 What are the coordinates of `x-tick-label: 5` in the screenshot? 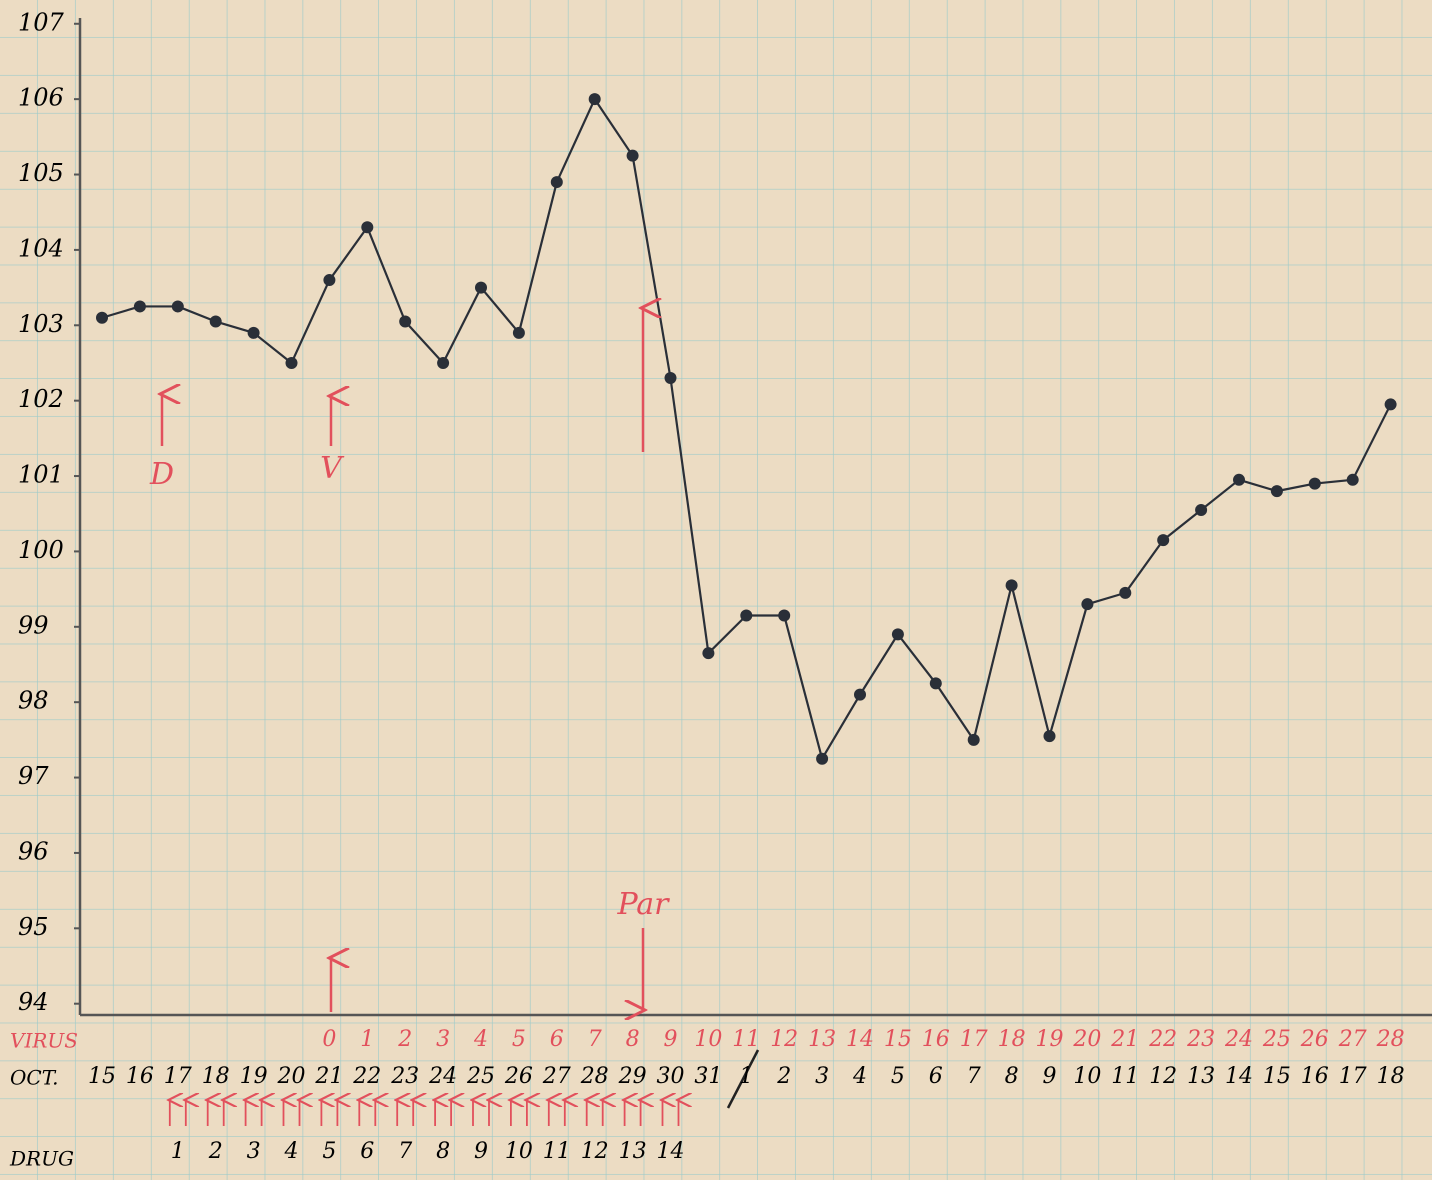 It's located at (898, 1076).